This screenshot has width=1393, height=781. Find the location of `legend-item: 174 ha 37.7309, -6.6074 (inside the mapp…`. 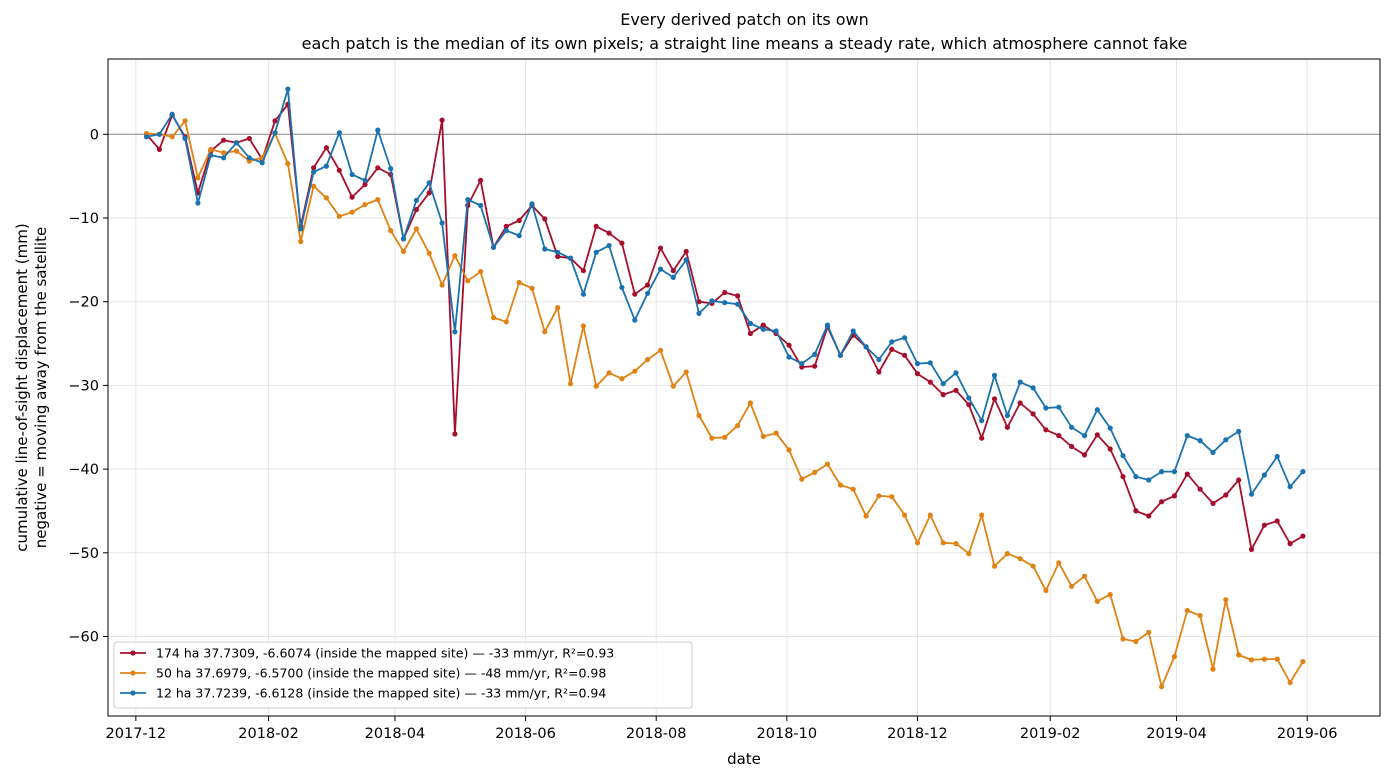

legend-item: 174 ha 37.7309, -6.6074 (inside the mapp… is located at coordinates (367, 653).